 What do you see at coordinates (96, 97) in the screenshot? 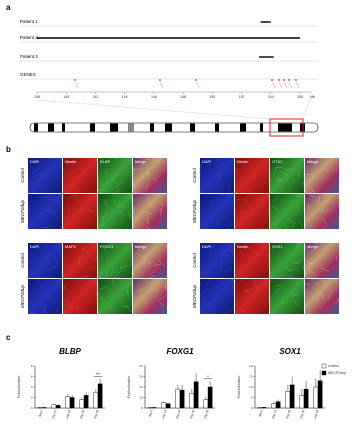
I see `x-tick-label: 142` at bounding box center [96, 97].